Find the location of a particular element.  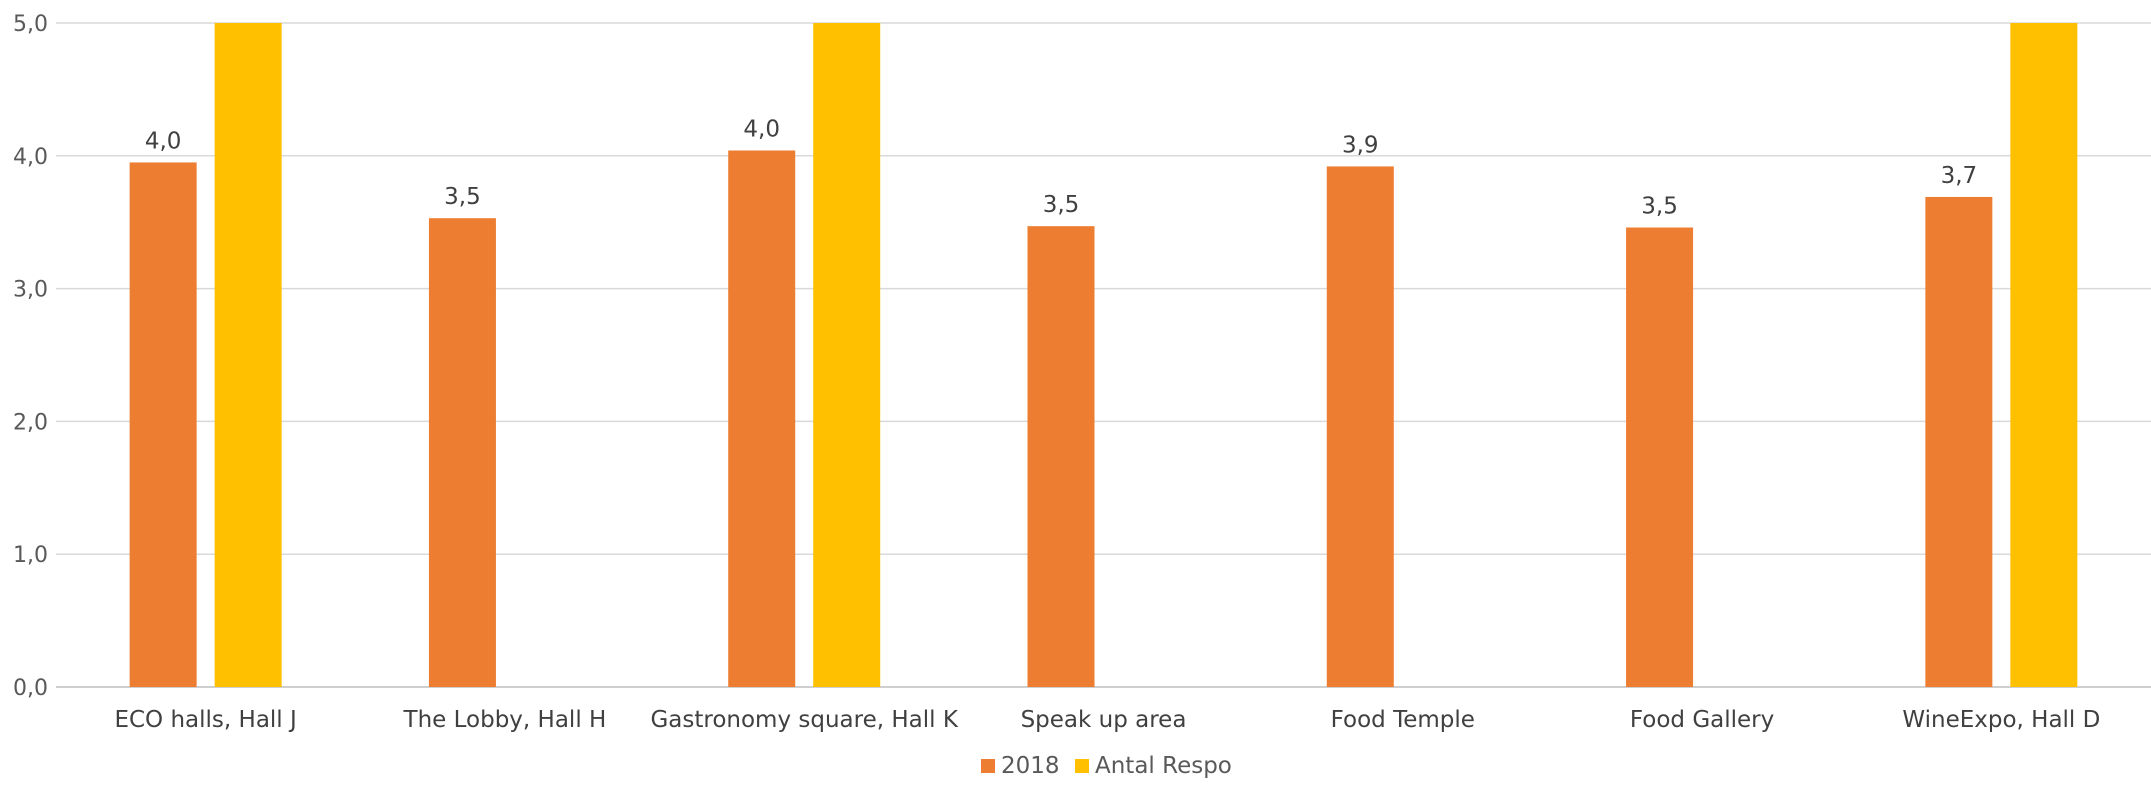

category-label: Gastronomy square, Hall K is located at coordinates (804, 720).